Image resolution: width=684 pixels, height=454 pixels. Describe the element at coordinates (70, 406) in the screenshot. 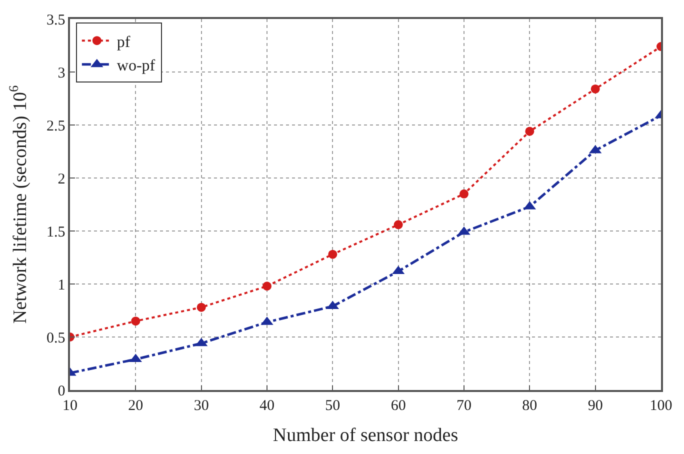

I see `x-tick-label: 10` at that location.